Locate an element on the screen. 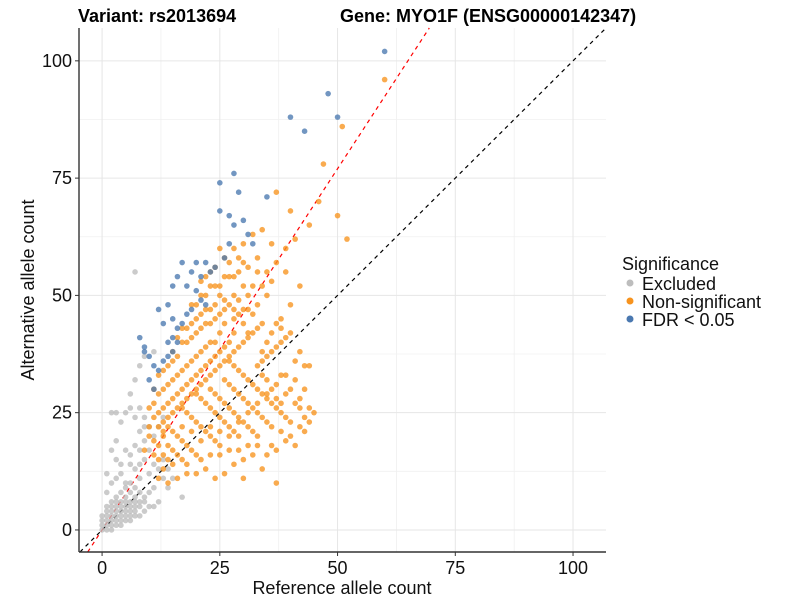 Image resolution: width=800 pixels, height=600 pixels. title-gene: Gene: MYO1F (ENSG00000142347) is located at coordinates (488, 16).